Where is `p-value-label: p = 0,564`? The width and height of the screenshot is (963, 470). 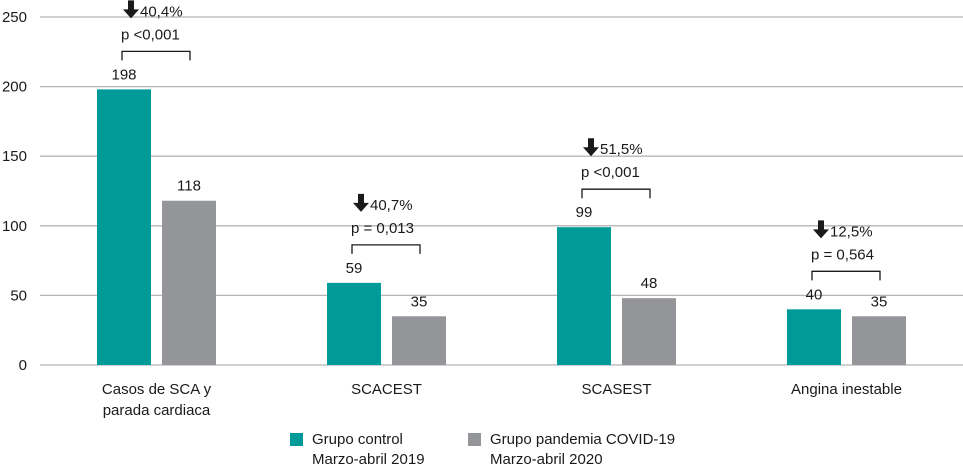
p-value-label: p = 0,564 is located at coordinates (842, 254).